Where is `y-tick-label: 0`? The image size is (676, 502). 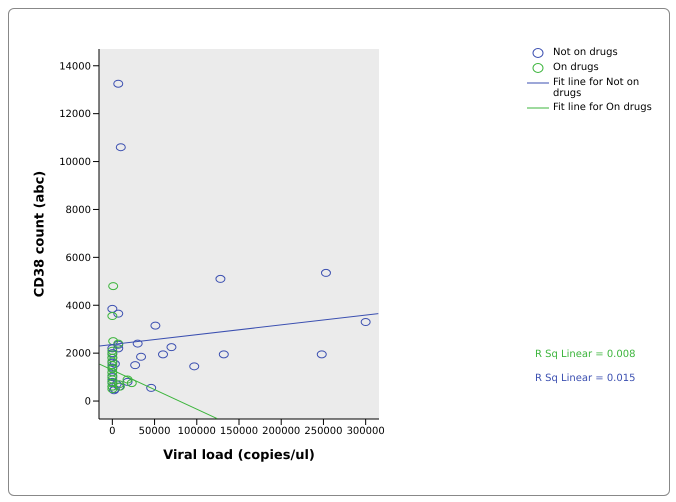
y-tick-label: 0 is located at coordinates (87, 402).